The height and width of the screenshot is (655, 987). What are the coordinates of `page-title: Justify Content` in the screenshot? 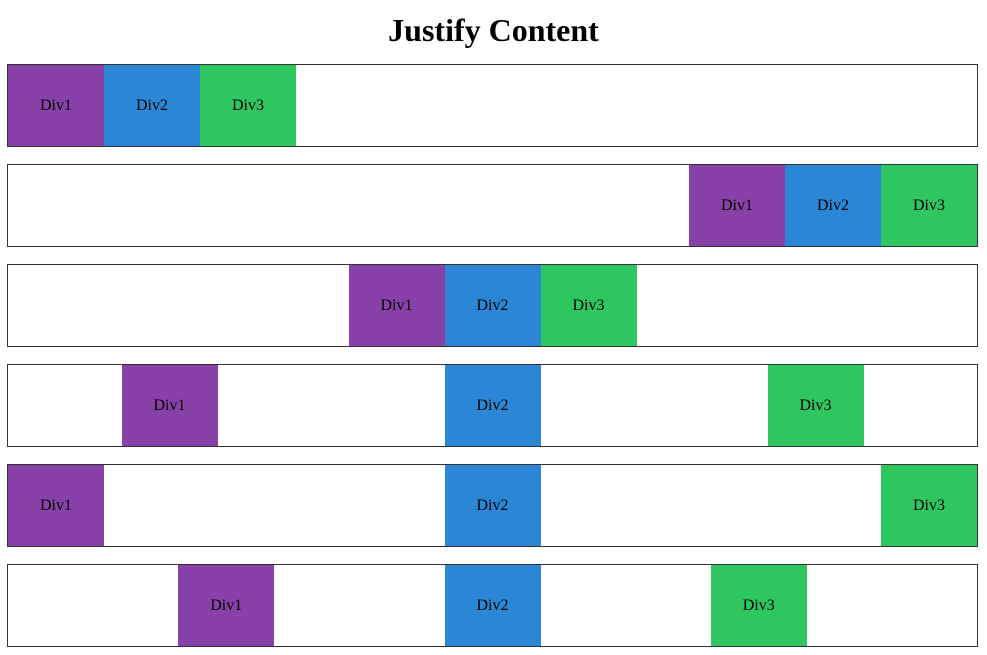 It's located at (493, 30).